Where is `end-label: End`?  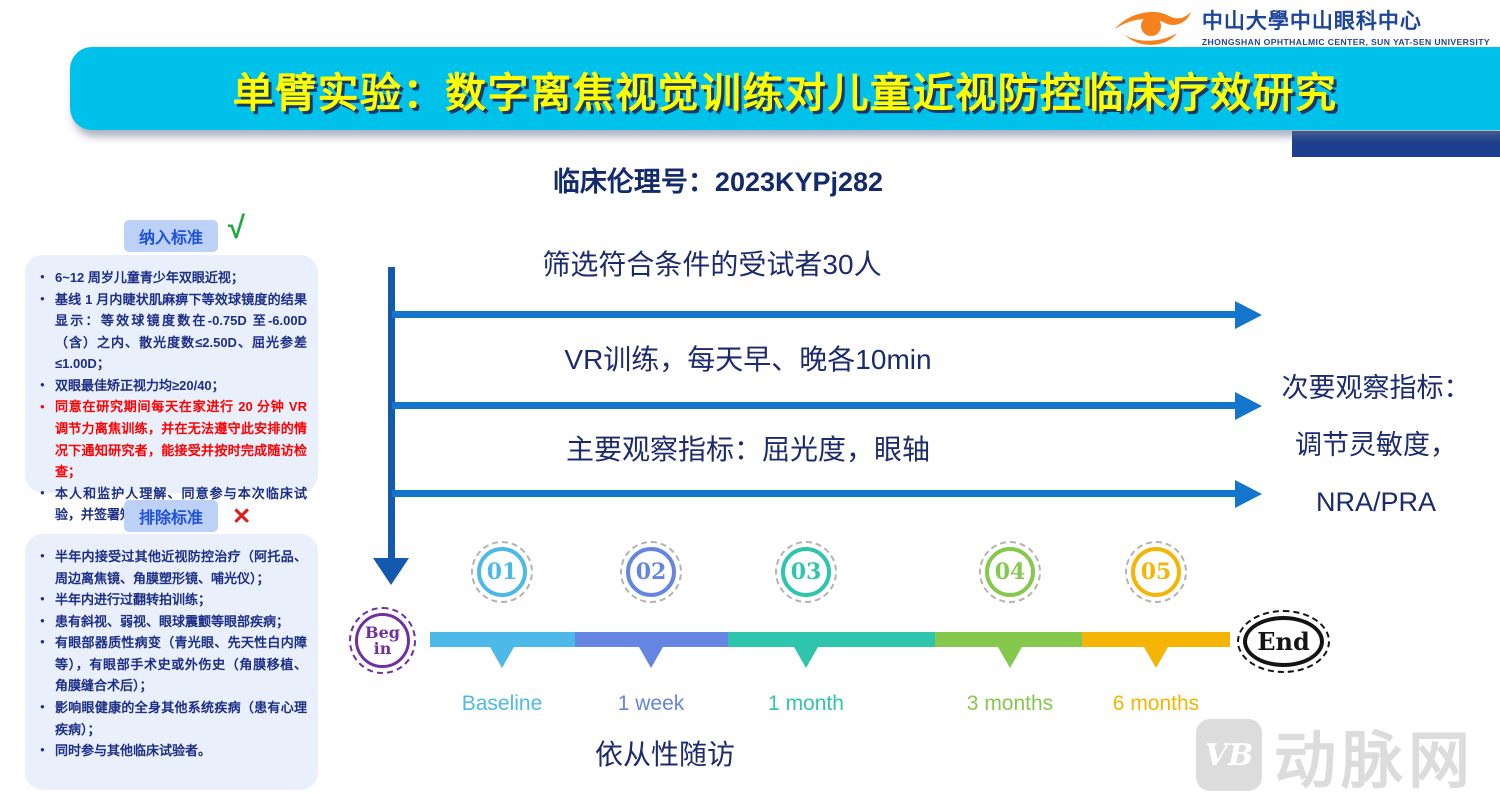
end-label: End is located at coordinates (1283, 641).